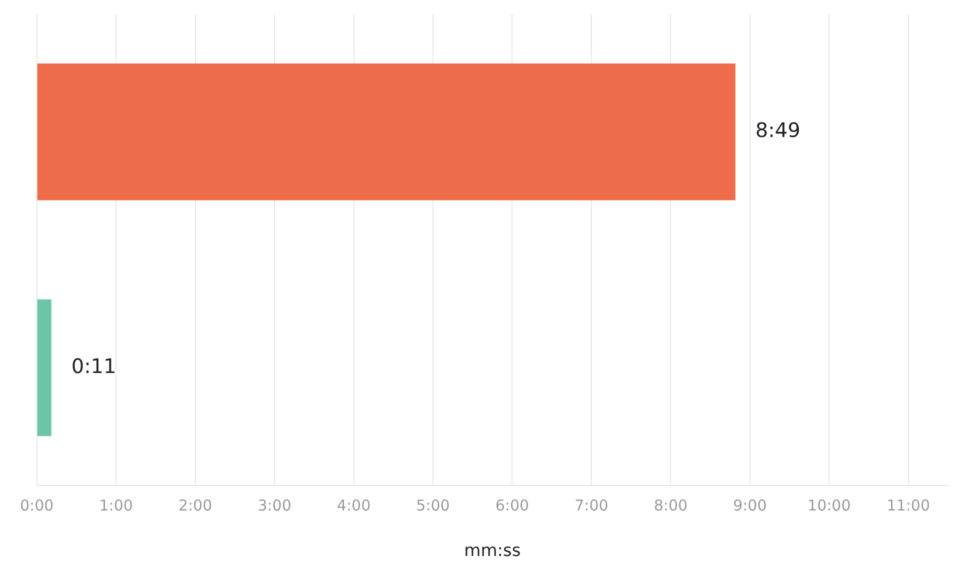  What do you see at coordinates (512, 505) in the screenshot?
I see `x-tick-label: 6:00` at bounding box center [512, 505].